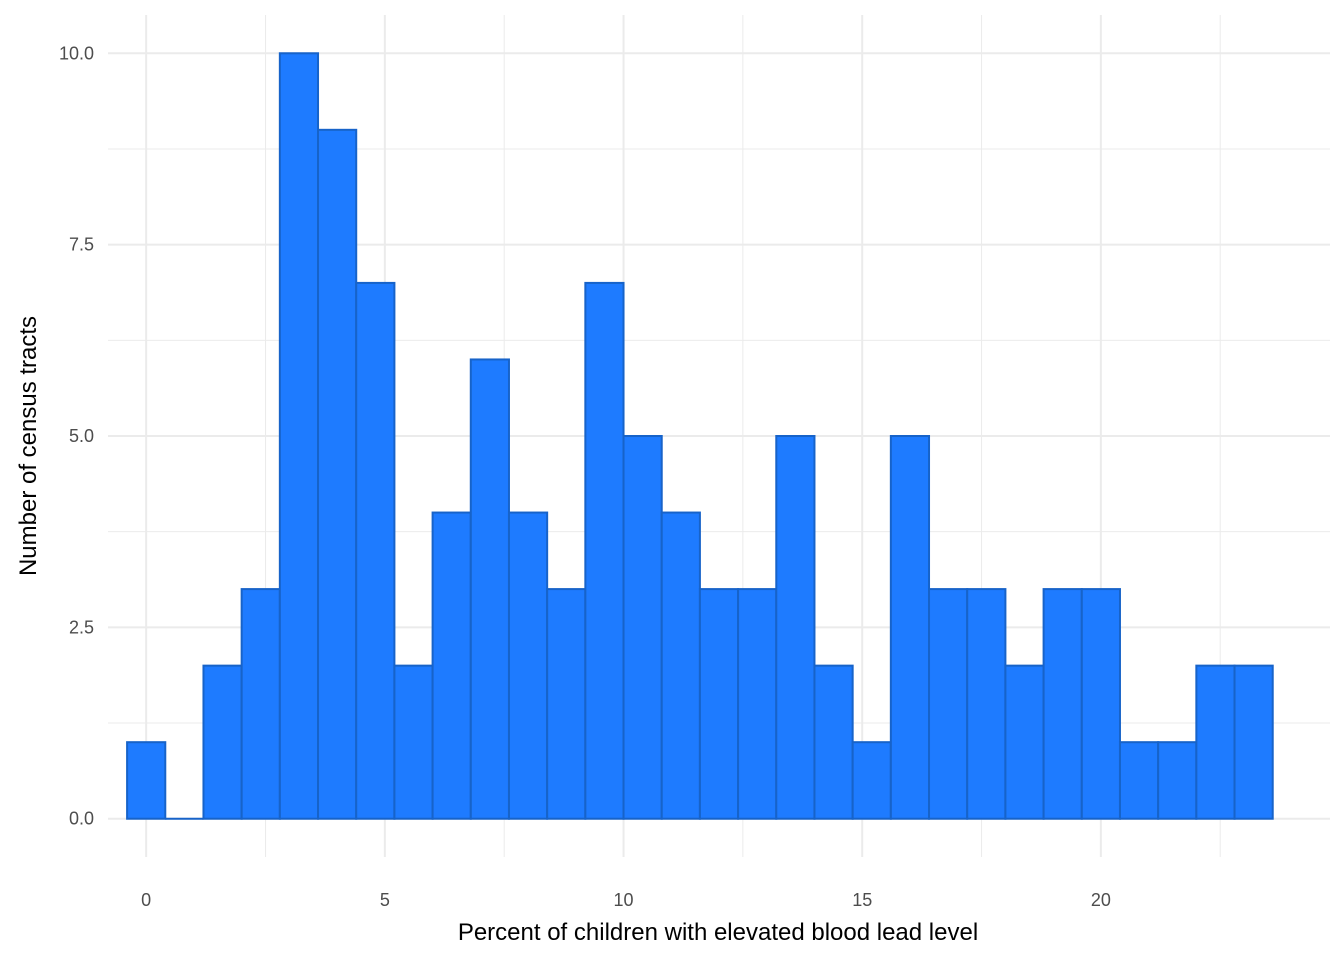 This screenshot has height=960, width=1344. I want to click on y-tick-label: 7.5, so click(81, 245).